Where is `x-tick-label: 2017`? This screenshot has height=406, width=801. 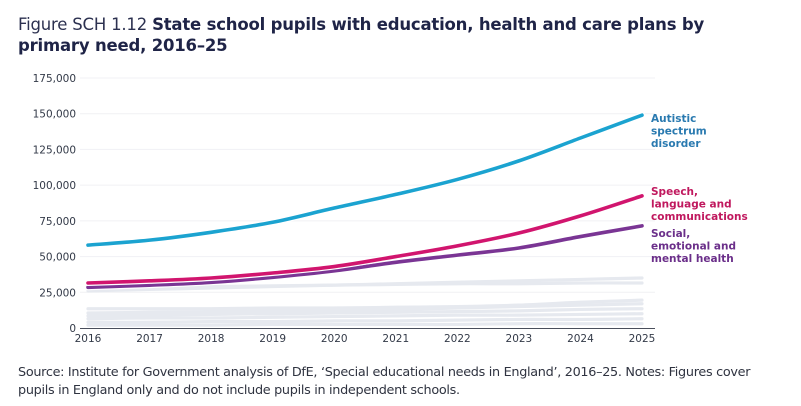 x-tick-label: 2017 is located at coordinates (149, 339).